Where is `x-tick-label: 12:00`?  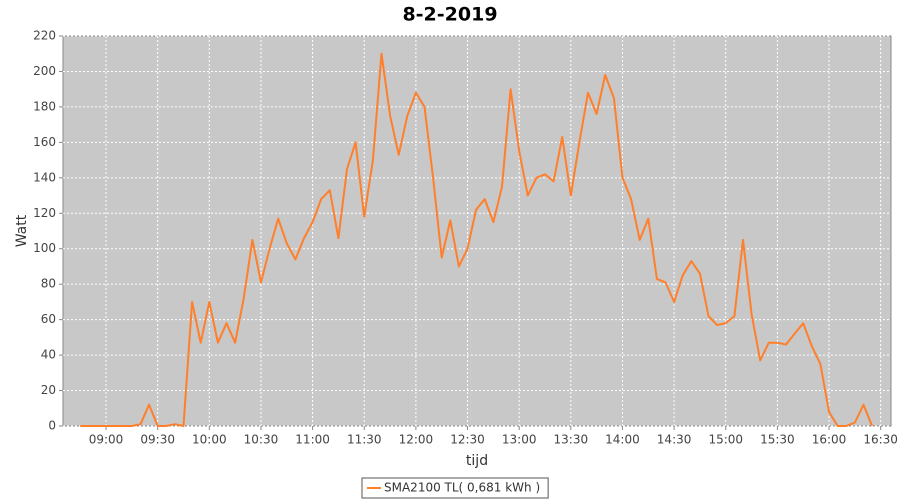
x-tick-label: 12:00 is located at coordinates (416, 440).